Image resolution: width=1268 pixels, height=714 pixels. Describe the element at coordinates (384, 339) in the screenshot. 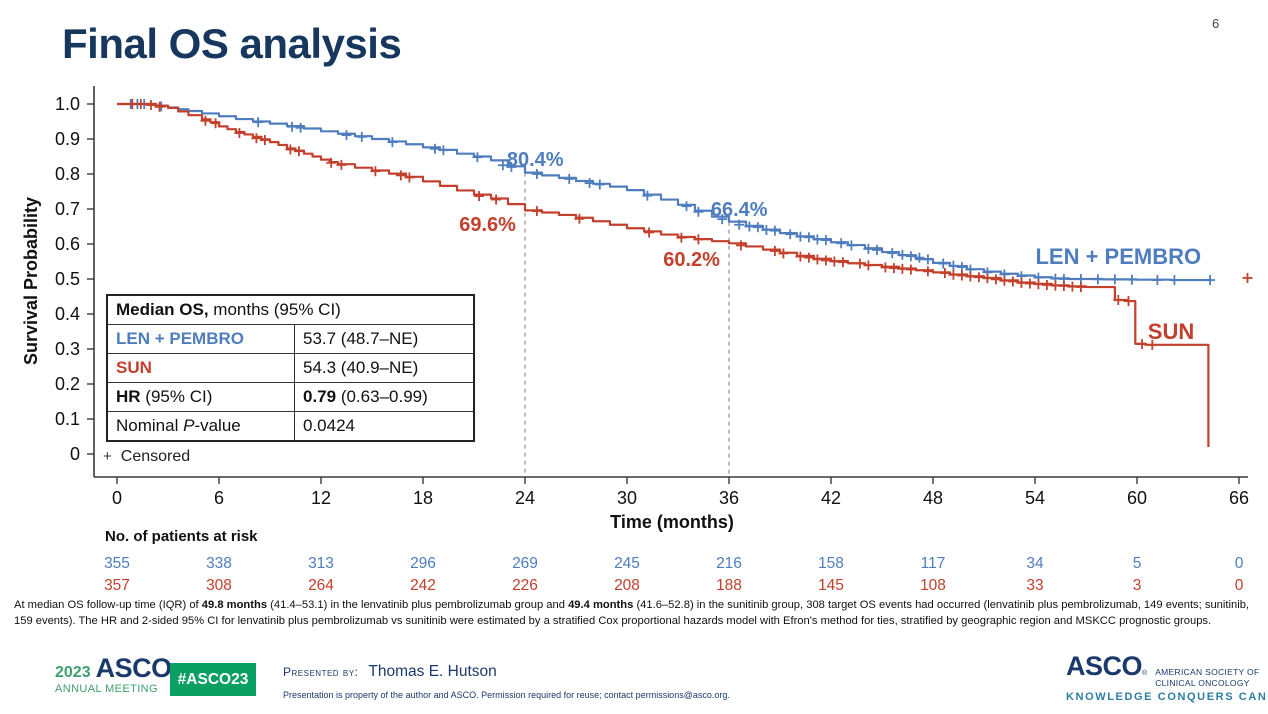

I see `len-pembro-median-os: 53.7 (48.7–NE)` at that location.